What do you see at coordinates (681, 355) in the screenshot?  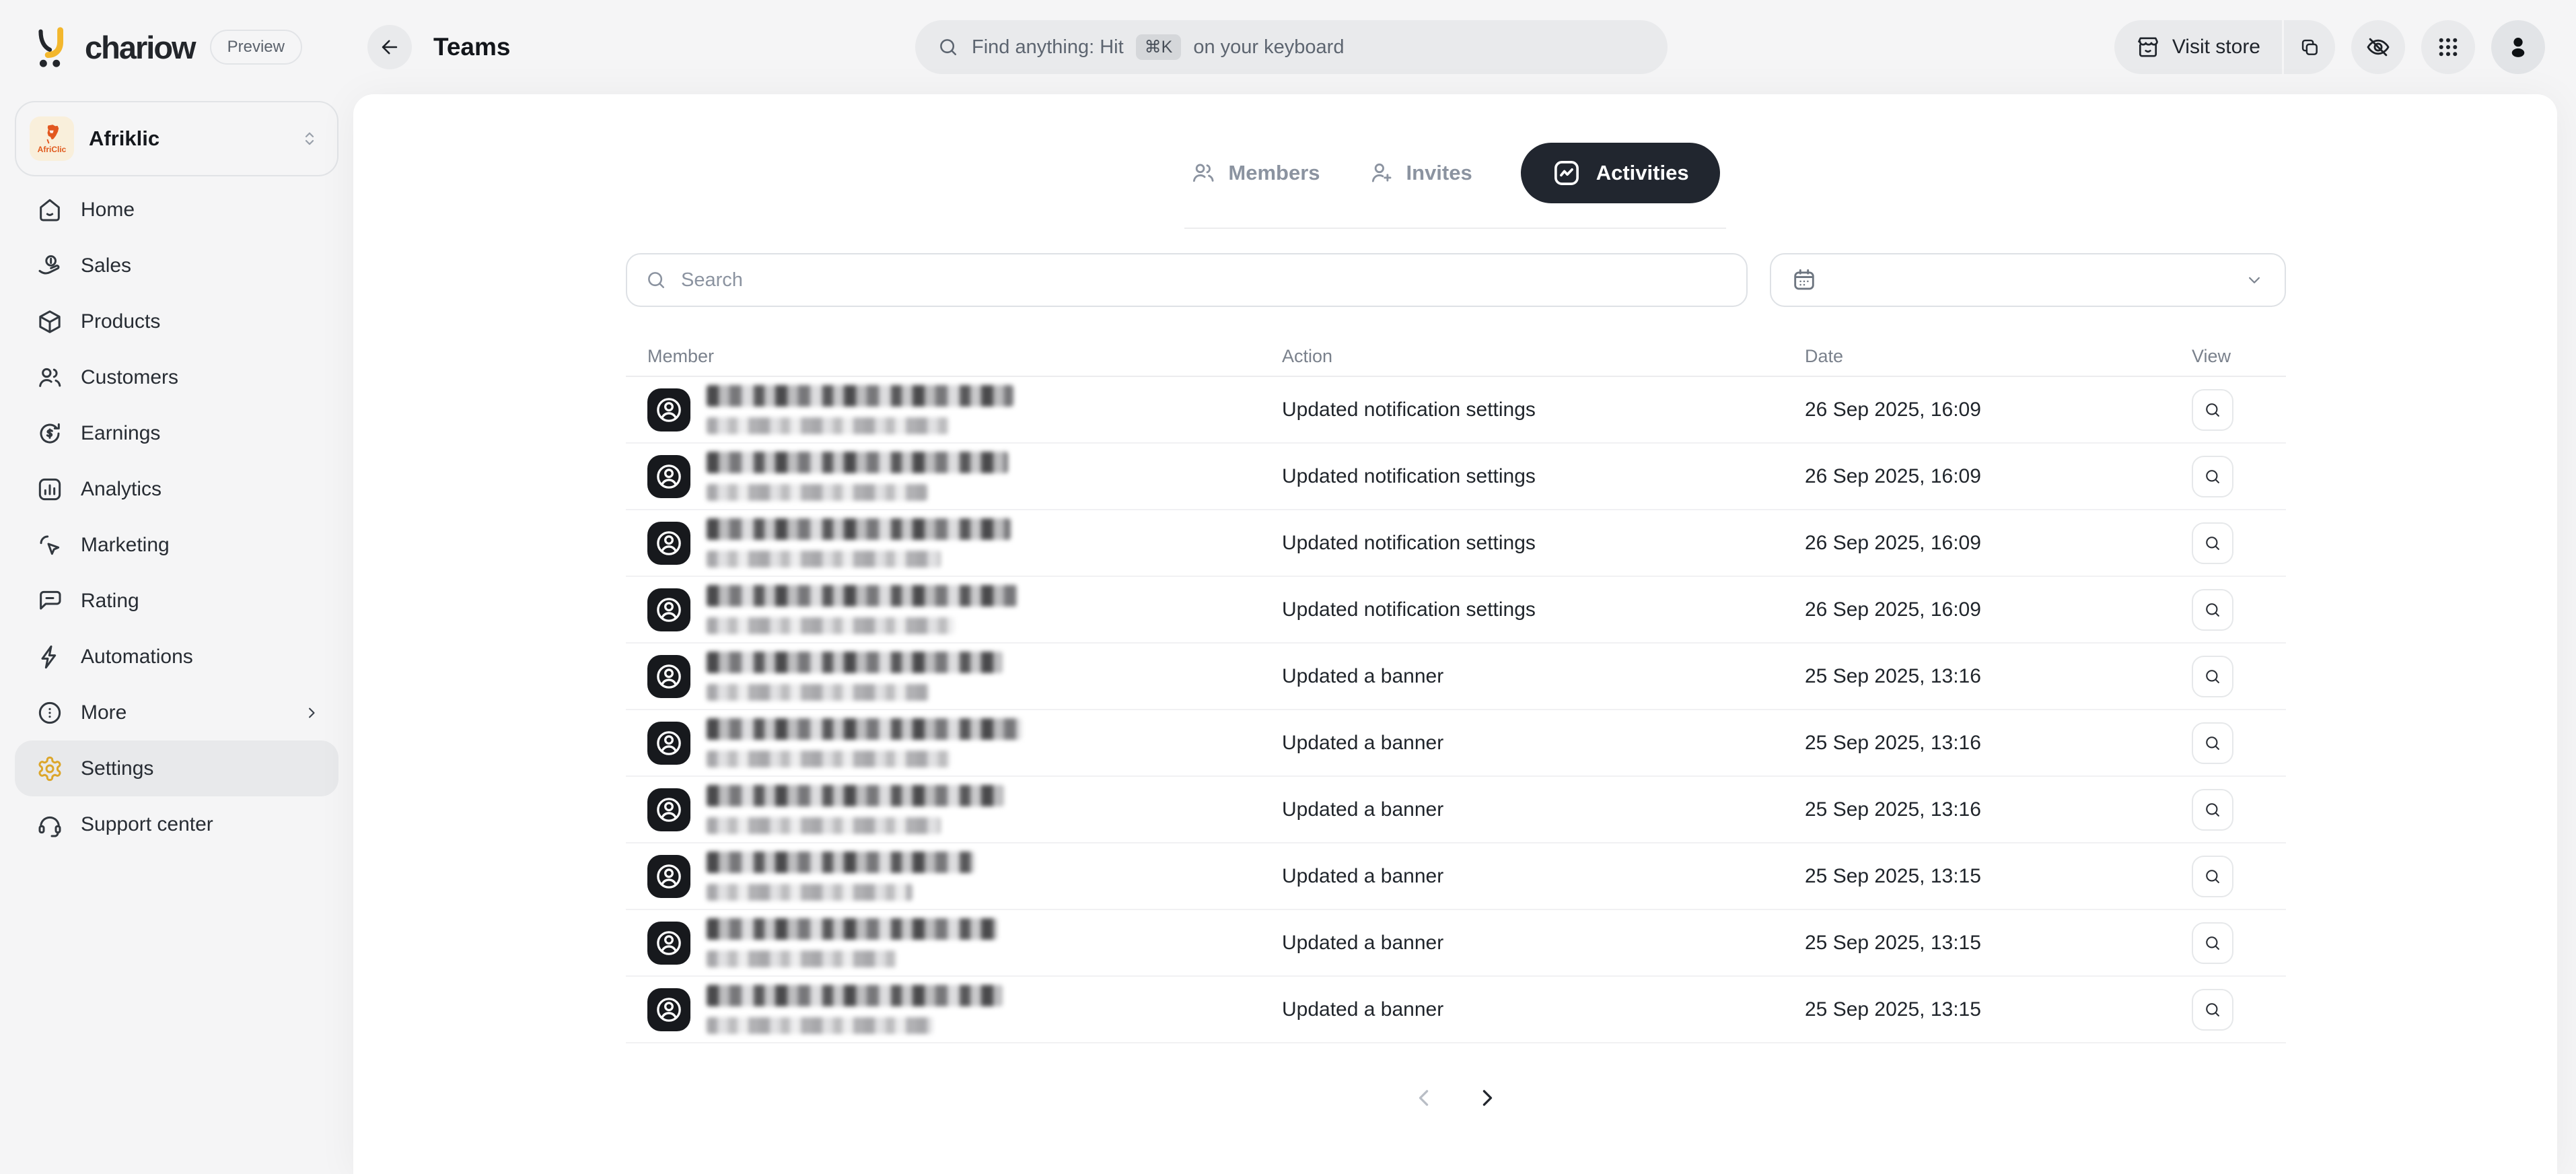 I see `column-header-member: Member` at bounding box center [681, 355].